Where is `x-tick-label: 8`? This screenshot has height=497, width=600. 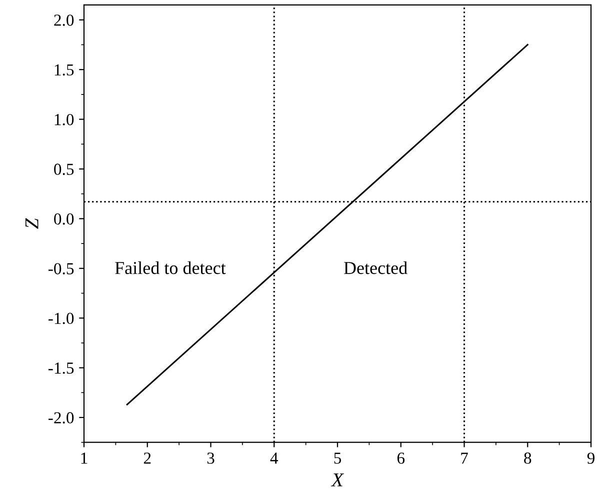
x-tick-label: 8 is located at coordinates (528, 458).